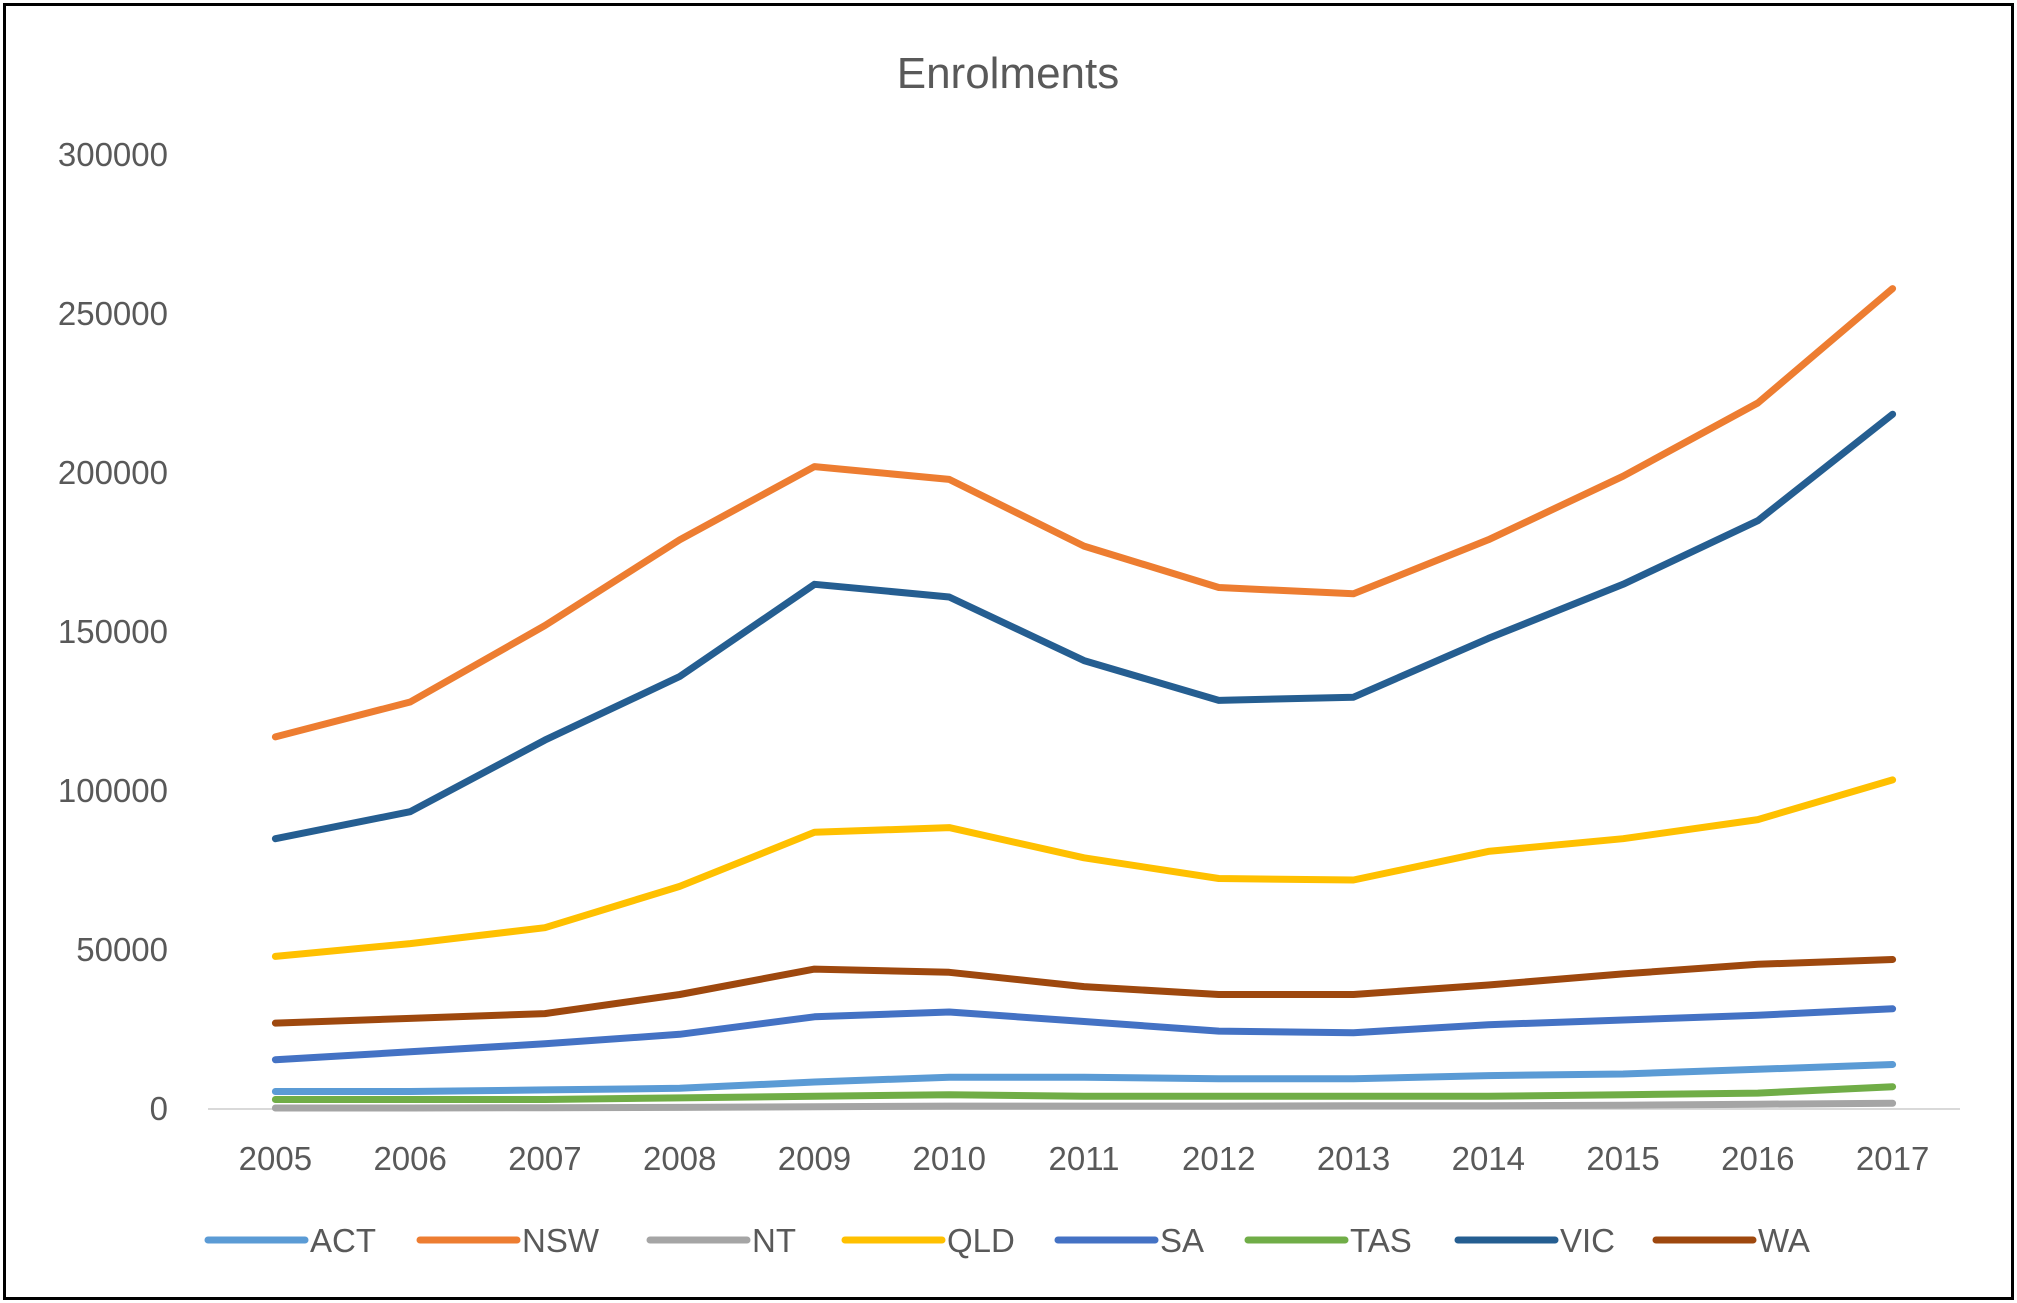 This screenshot has height=1303, width=2017. What do you see at coordinates (561, 1240) in the screenshot?
I see `legend-label: NSW` at bounding box center [561, 1240].